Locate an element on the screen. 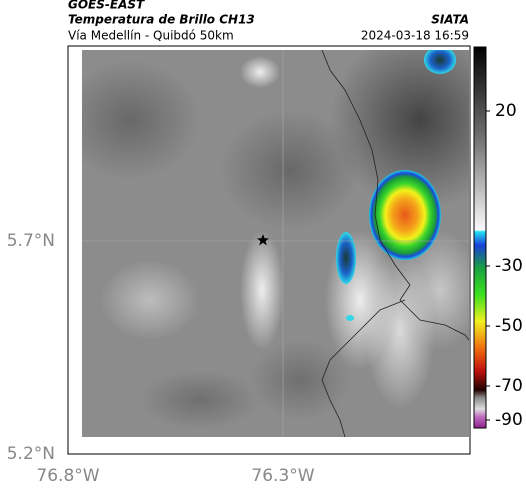 Image resolution: width=526 pixels, height=491 pixels. colorbar-tick-label: -30 is located at coordinates (509, 266).